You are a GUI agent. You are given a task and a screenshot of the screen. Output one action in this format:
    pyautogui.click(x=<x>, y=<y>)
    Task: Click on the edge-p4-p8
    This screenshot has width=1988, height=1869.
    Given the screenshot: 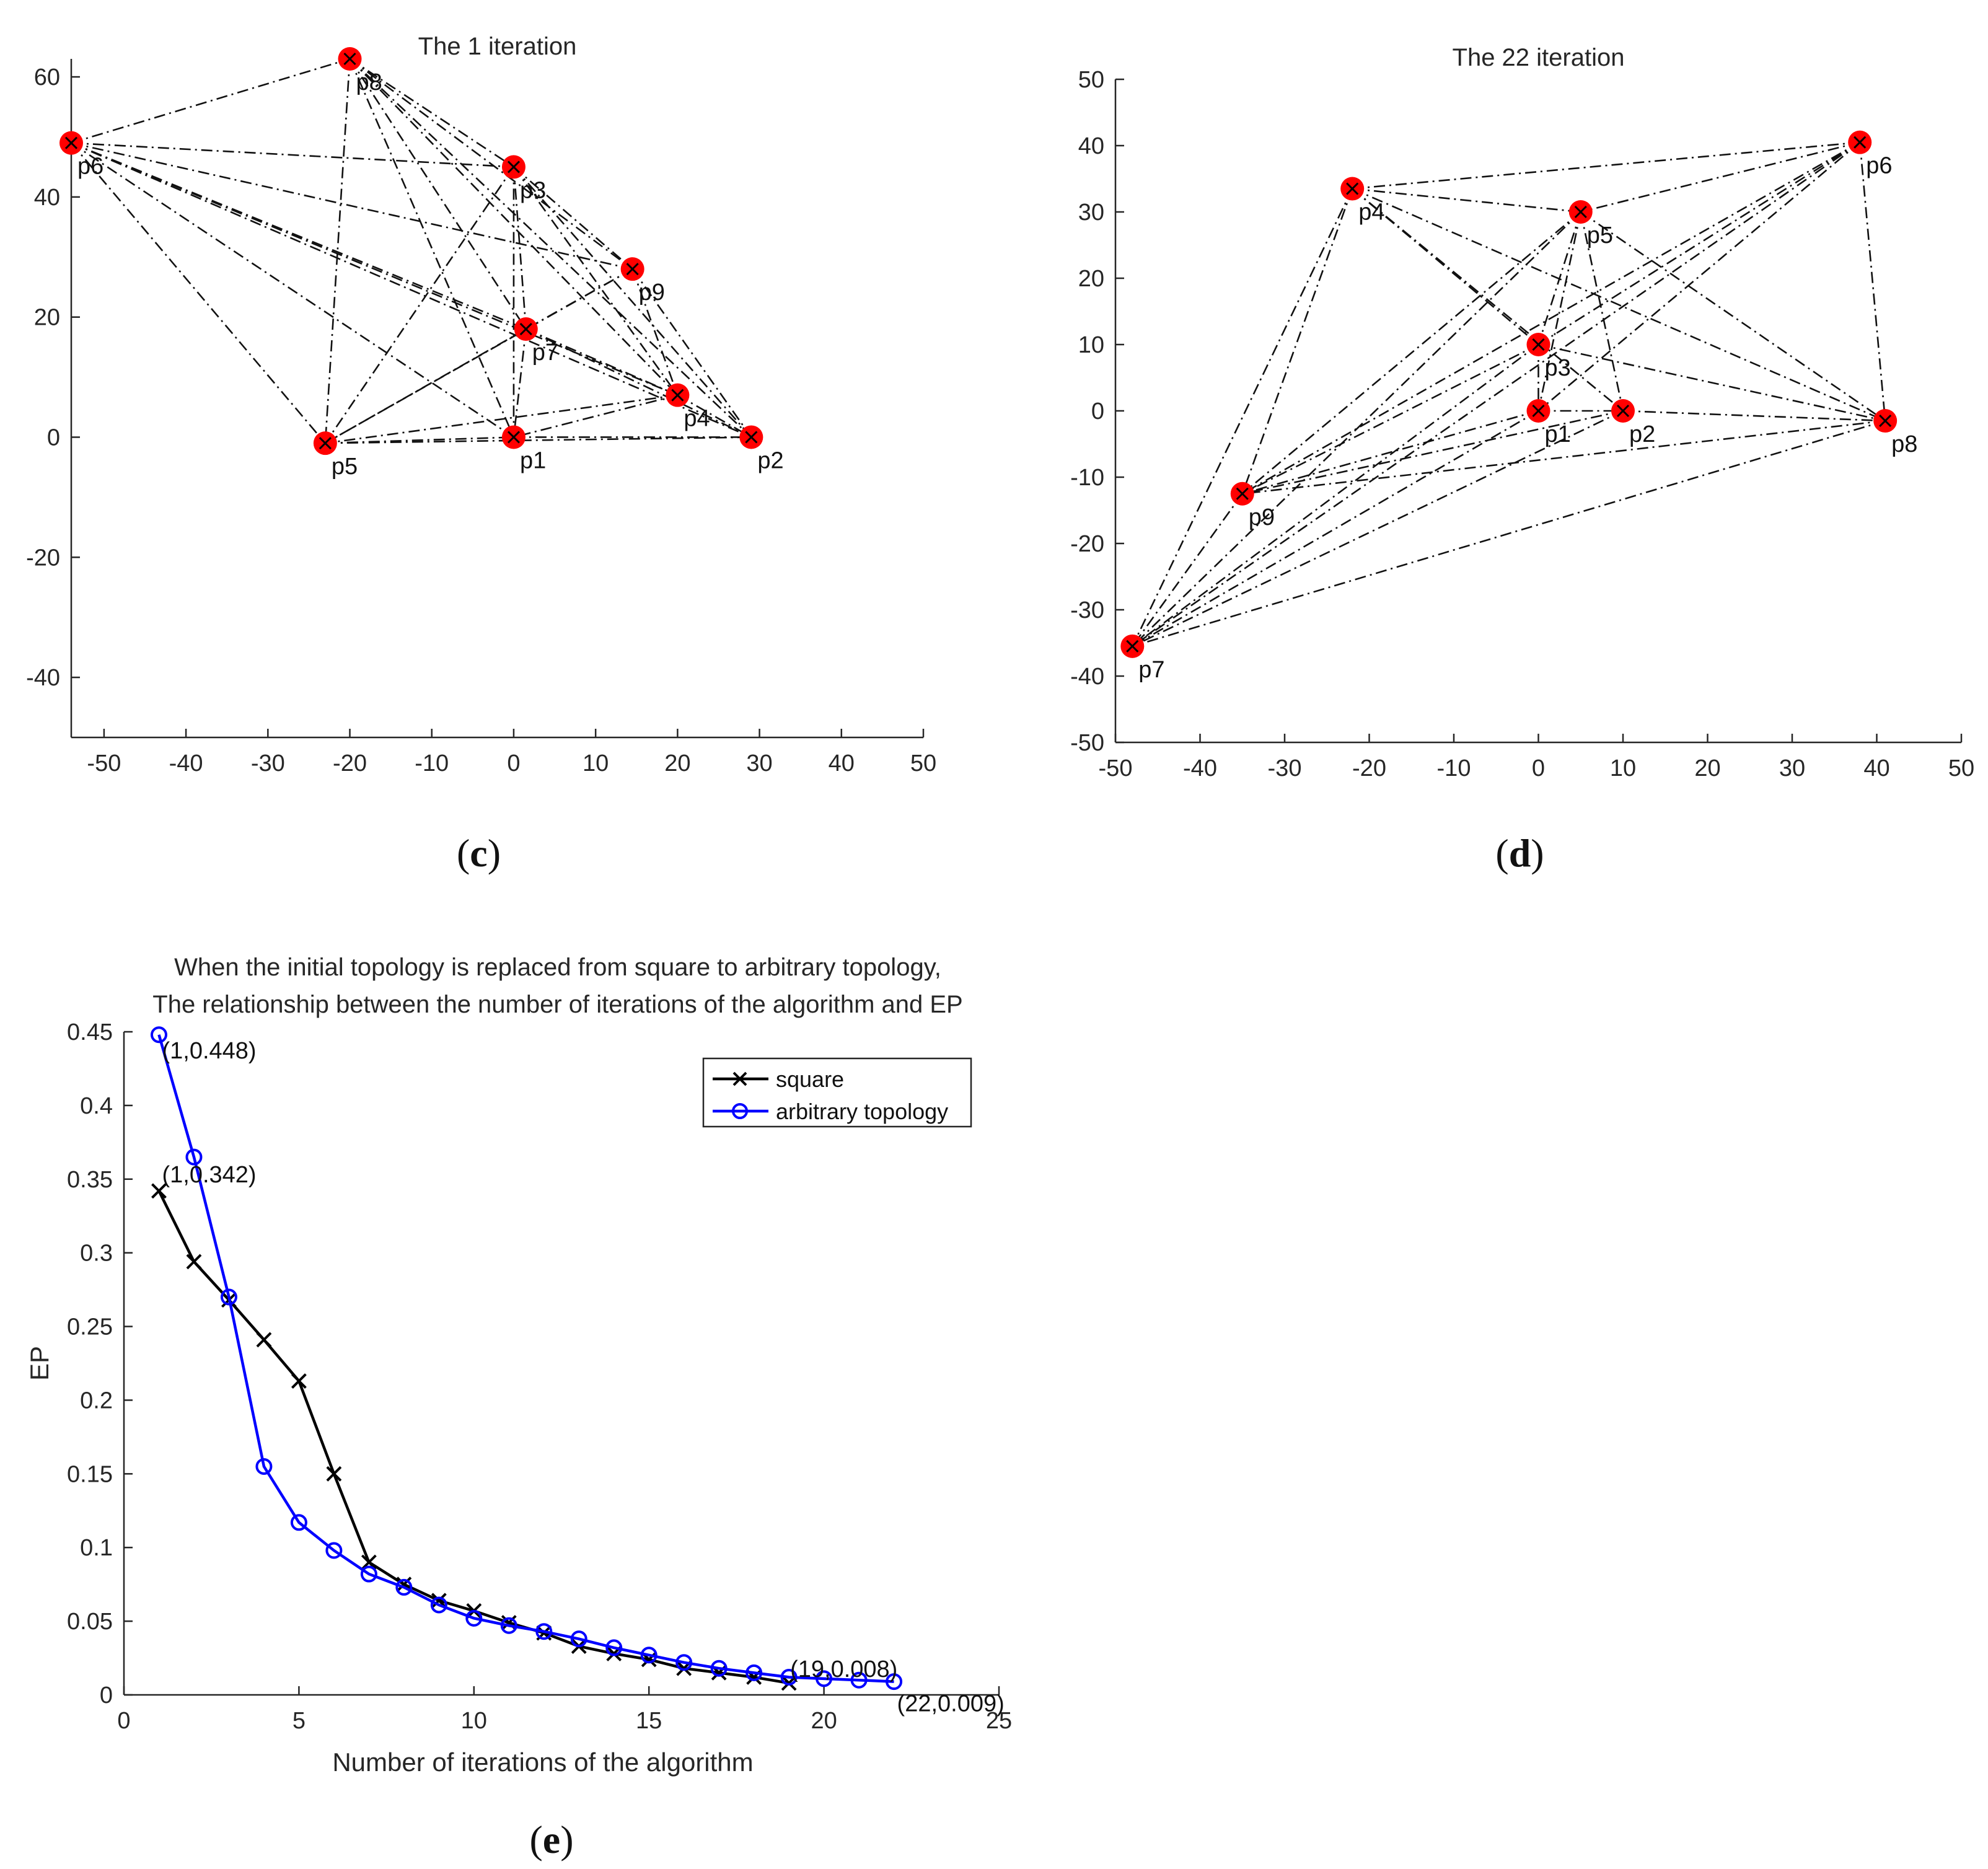 What is the action you would take?
    pyautogui.click(x=1619, y=305)
    